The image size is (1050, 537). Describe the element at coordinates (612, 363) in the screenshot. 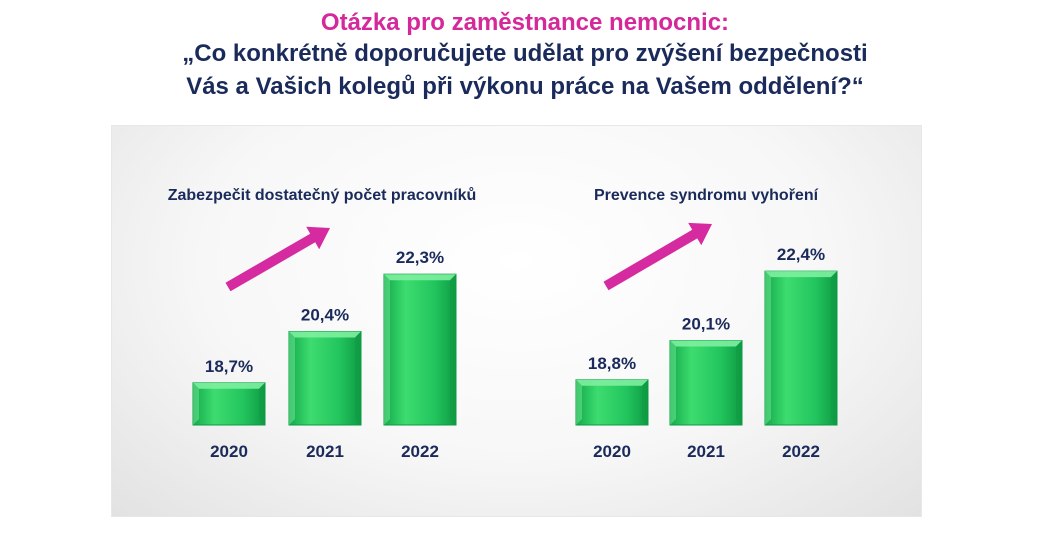

I see `value-label: 18,8%` at that location.